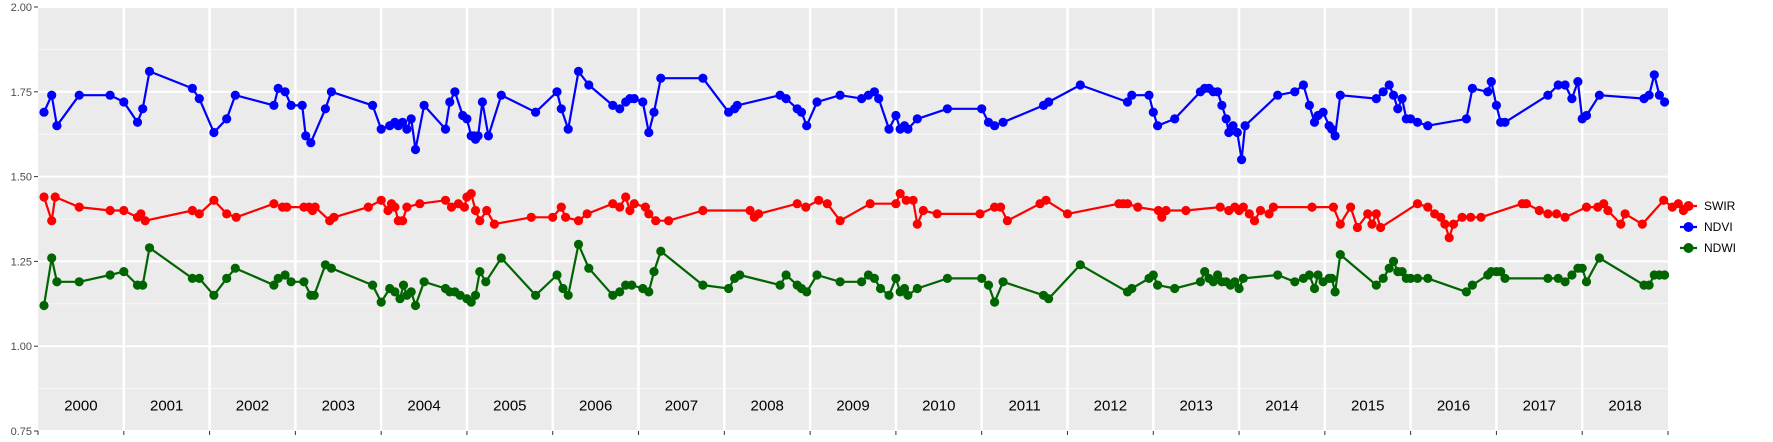 This screenshot has width=1773, height=442. What do you see at coordinates (1706, 227) in the screenshot?
I see `legend-item-ndvi: NDVI` at bounding box center [1706, 227].